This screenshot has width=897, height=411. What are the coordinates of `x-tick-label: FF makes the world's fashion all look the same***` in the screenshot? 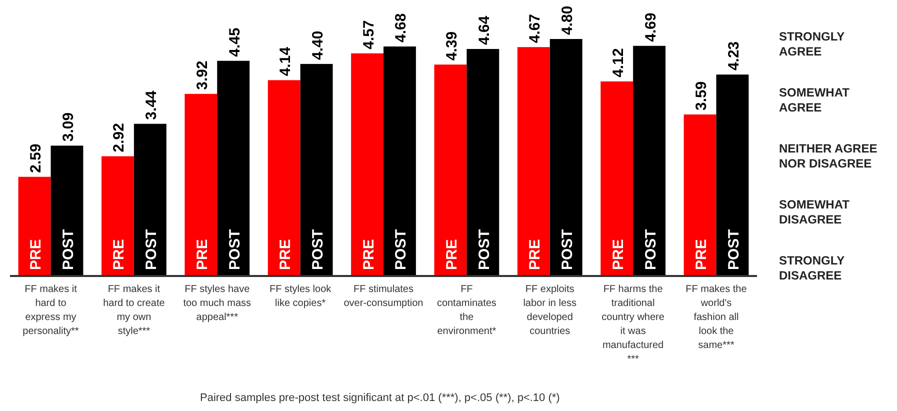 It's located at (717, 317).